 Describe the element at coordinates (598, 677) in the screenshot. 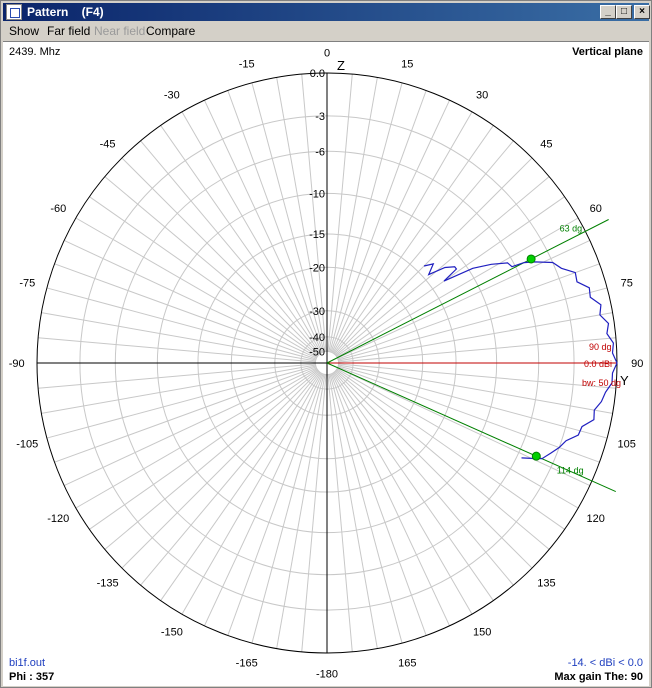

I see `max-gain-label: Max gain The: 90` at that location.